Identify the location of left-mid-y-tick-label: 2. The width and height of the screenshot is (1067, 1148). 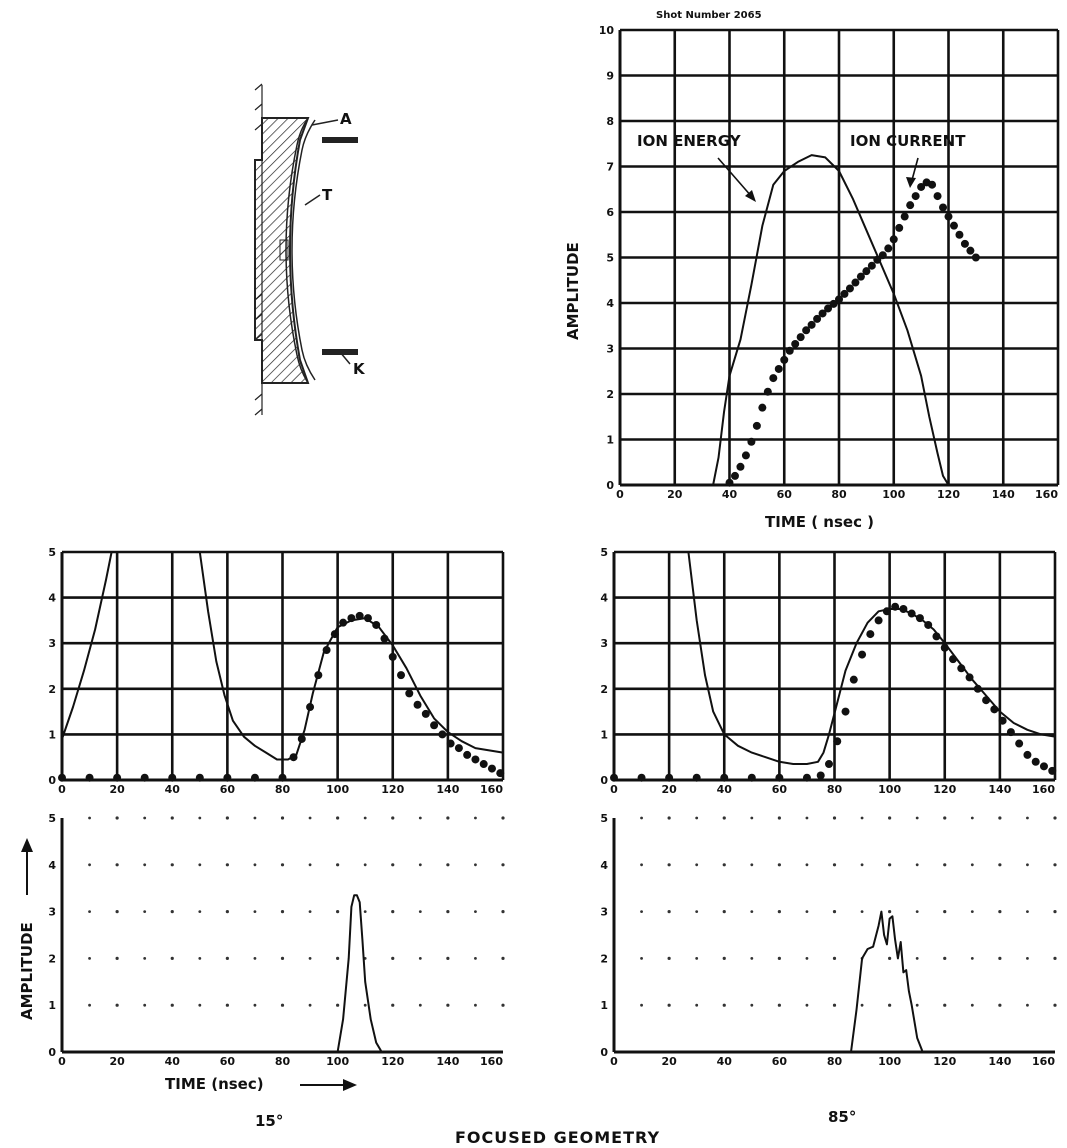
(52, 689).